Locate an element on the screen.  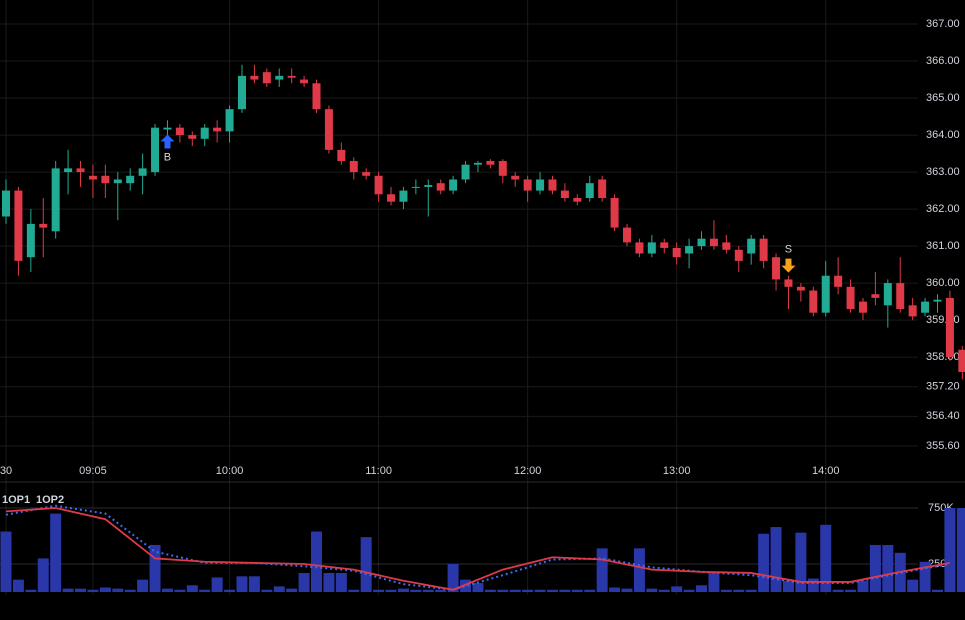
legend-entry: 1OP1 is located at coordinates (16, 500).